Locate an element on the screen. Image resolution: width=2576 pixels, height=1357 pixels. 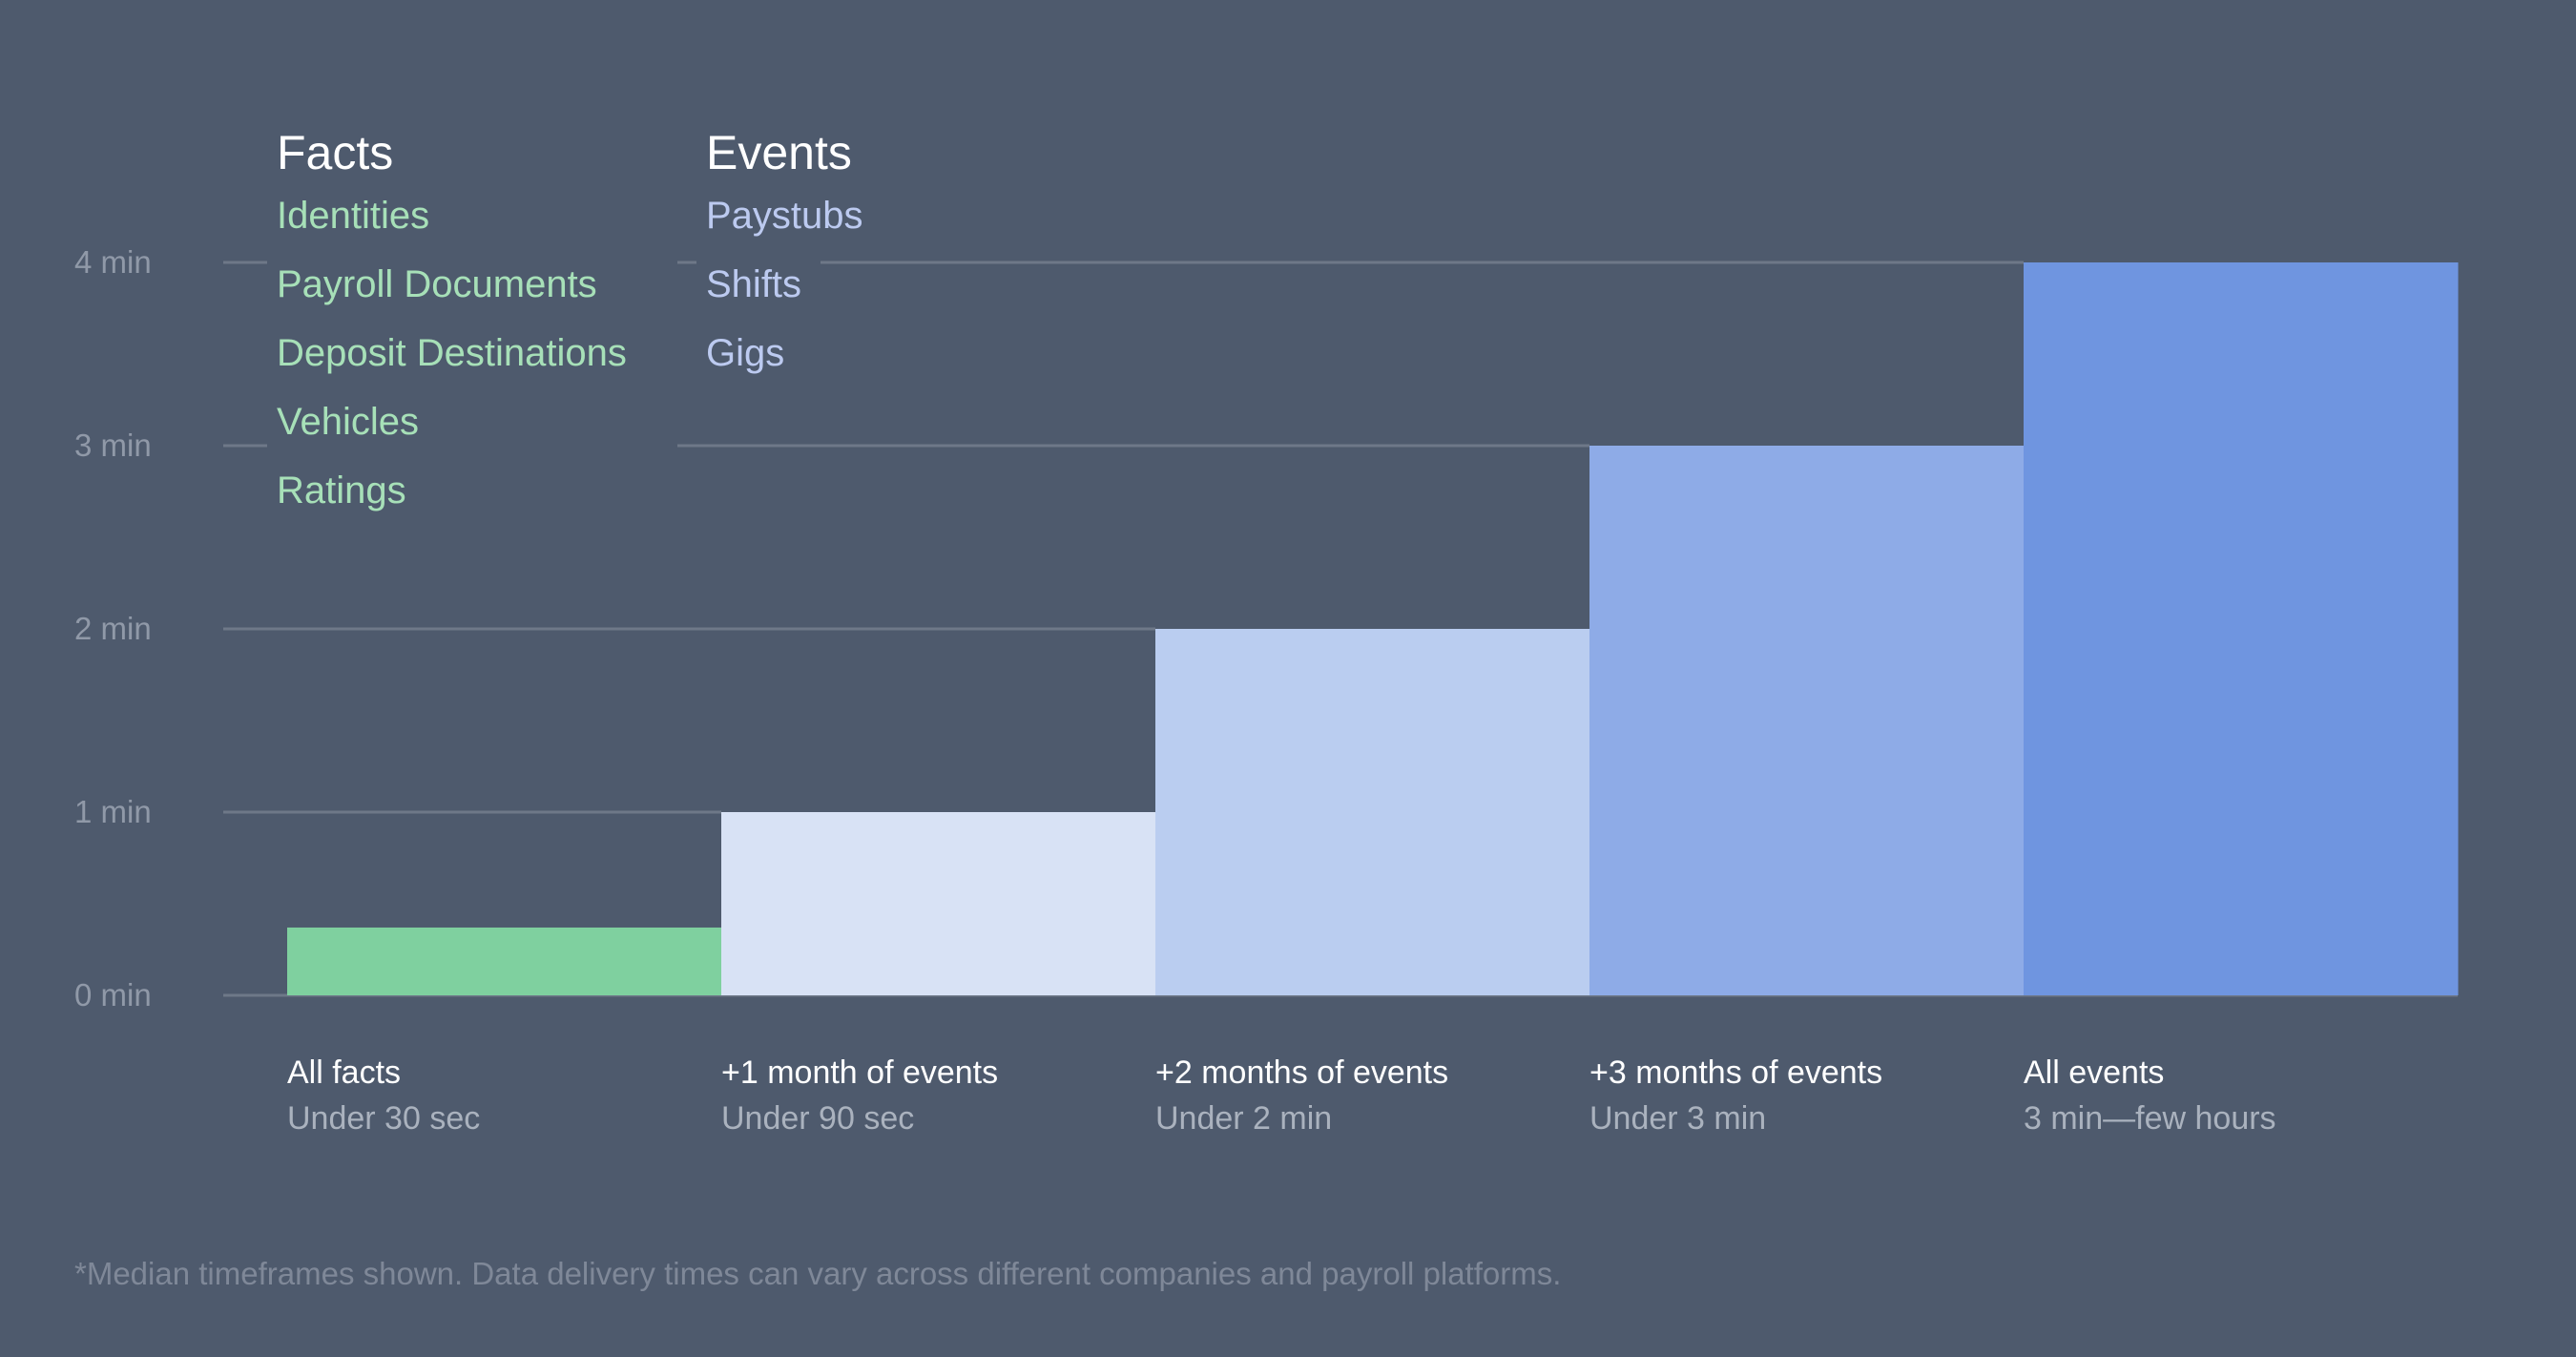
category-timeframe: Under 2 min is located at coordinates (1244, 1118).